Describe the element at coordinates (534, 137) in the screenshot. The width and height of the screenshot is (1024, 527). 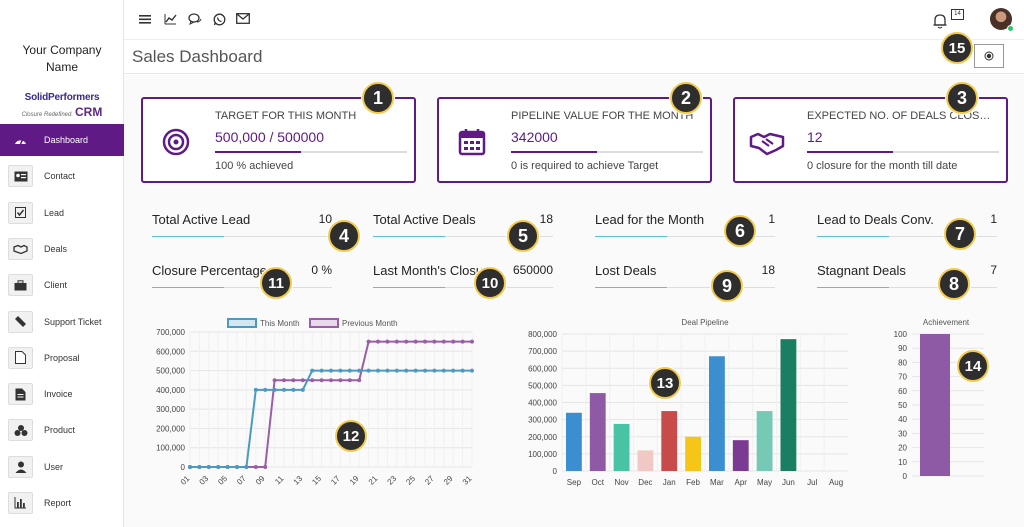
I see `card-value: 342000` at that location.